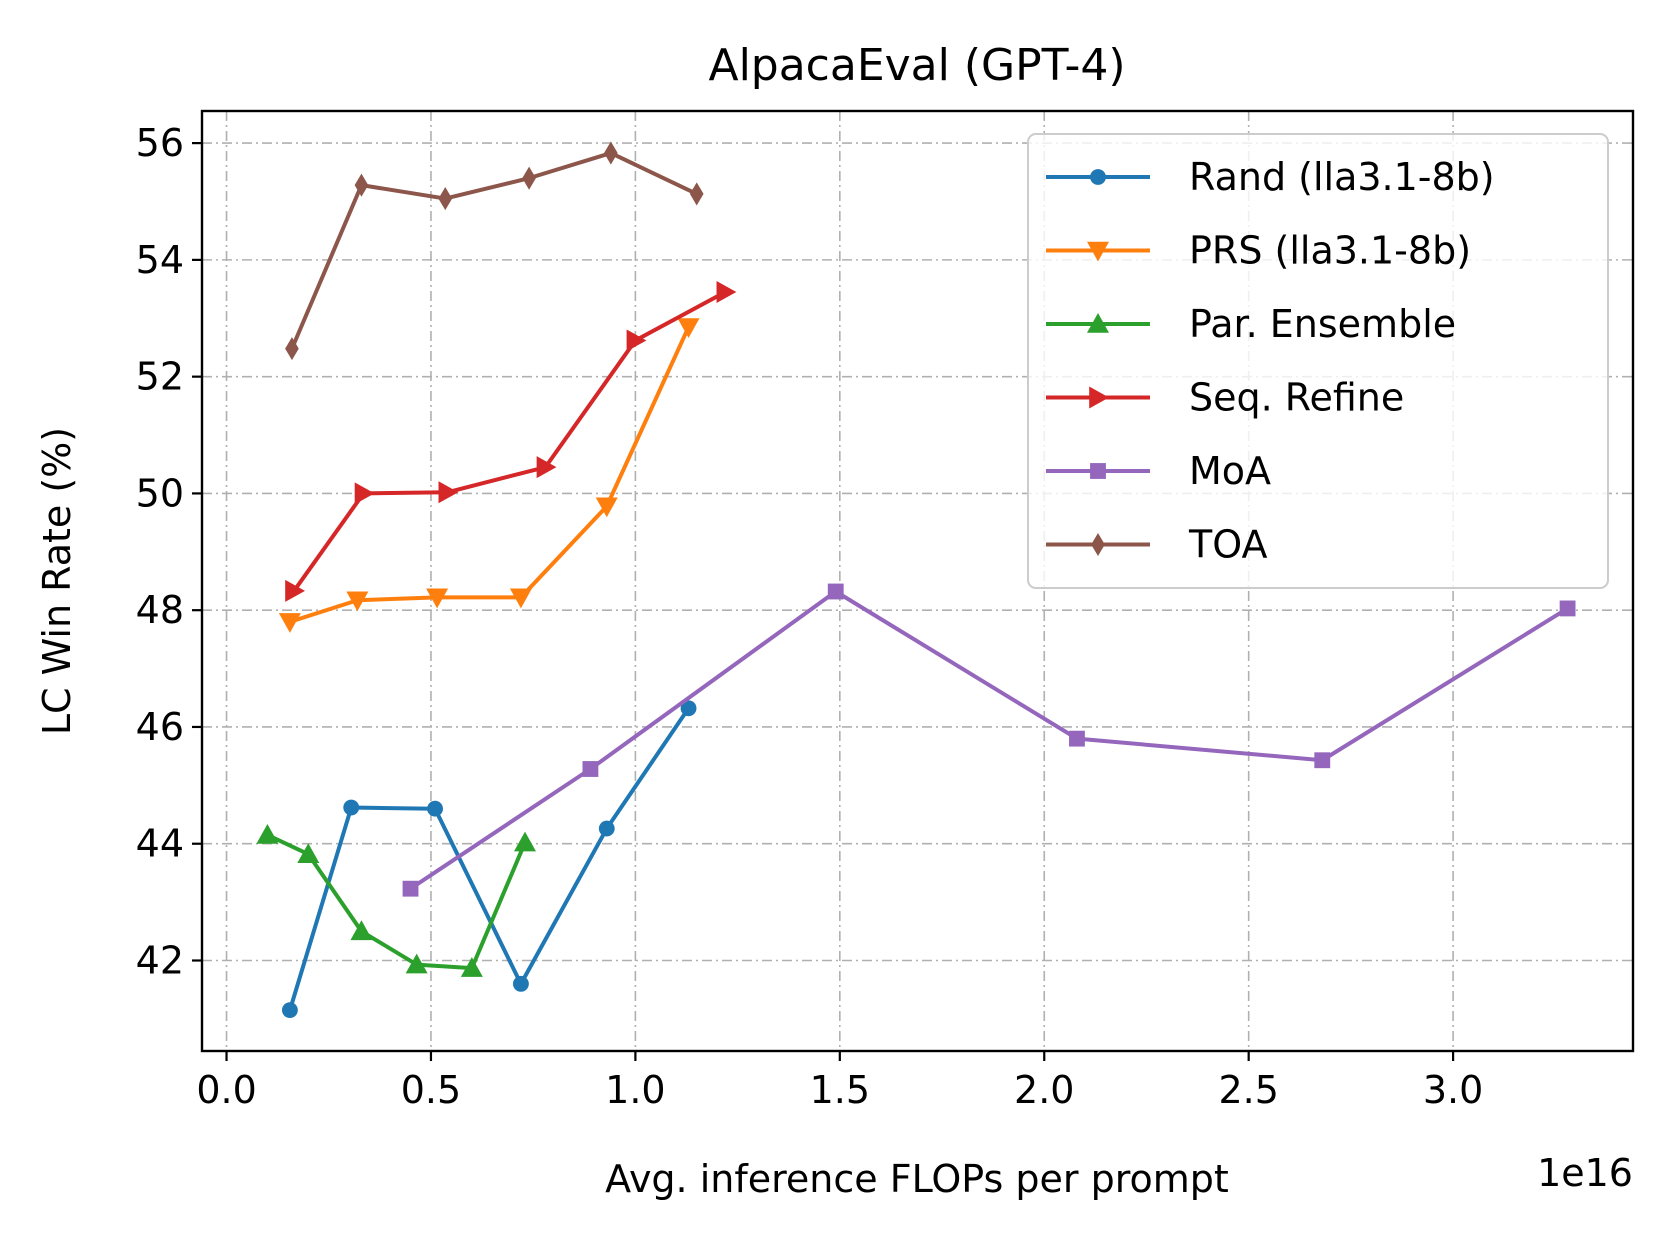  Describe the element at coordinates (840, 1090) in the screenshot. I see `x-tick-label: 1.5` at that location.